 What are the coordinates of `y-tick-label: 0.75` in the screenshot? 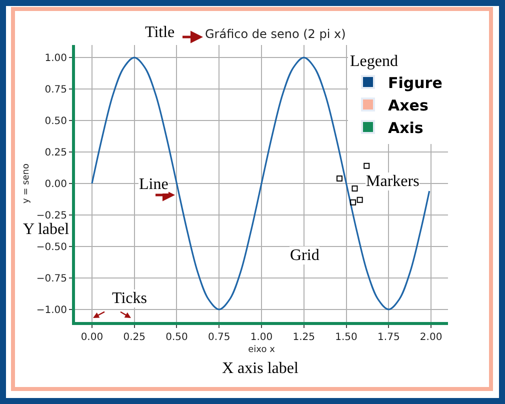 It's located at (55, 90).